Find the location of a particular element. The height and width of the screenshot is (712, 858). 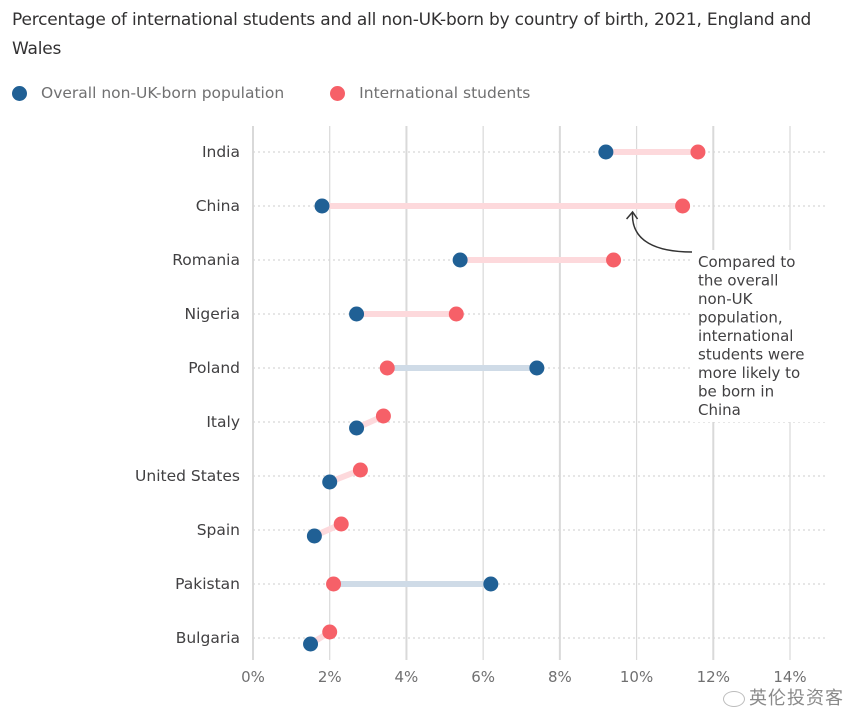

watermark-text: 英伦投资客 is located at coordinates (796, 698).